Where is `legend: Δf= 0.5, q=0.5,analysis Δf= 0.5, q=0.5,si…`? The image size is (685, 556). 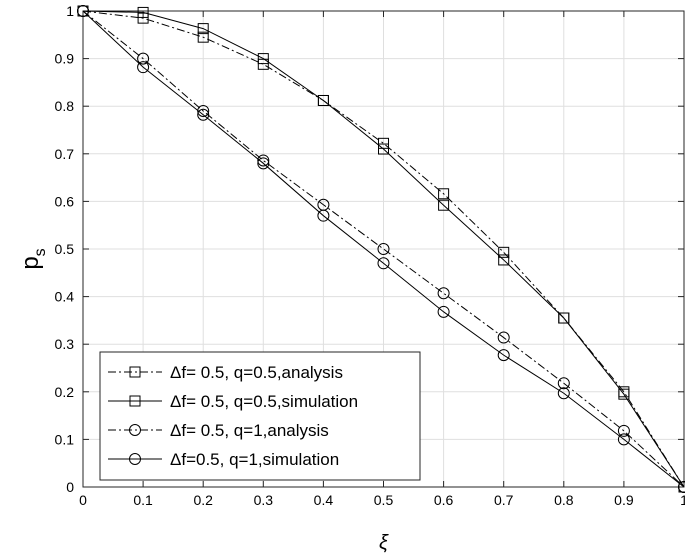 legend: Δf= 0.5, q=0.5,analysis Δf= 0.5, q=0.5,si… is located at coordinates (260, 416).